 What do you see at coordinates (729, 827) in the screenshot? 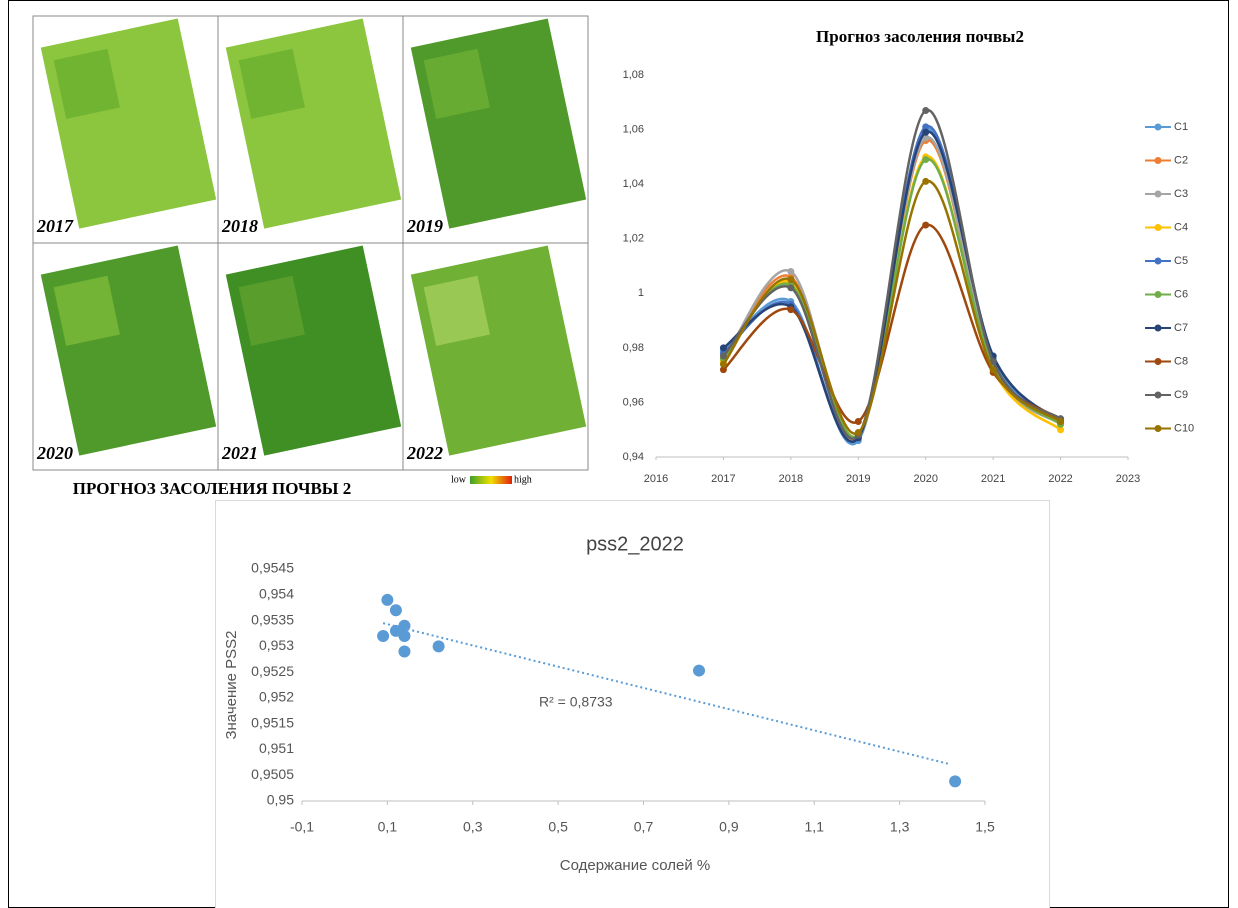
I see `x-tick-label: 0,9` at bounding box center [729, 827].